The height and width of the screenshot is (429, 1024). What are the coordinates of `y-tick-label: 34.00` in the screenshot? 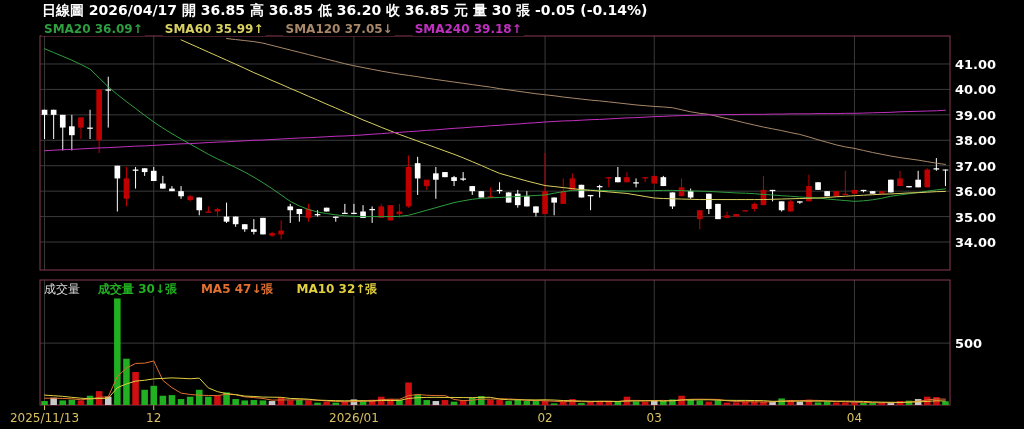 It's located at (976, 243).